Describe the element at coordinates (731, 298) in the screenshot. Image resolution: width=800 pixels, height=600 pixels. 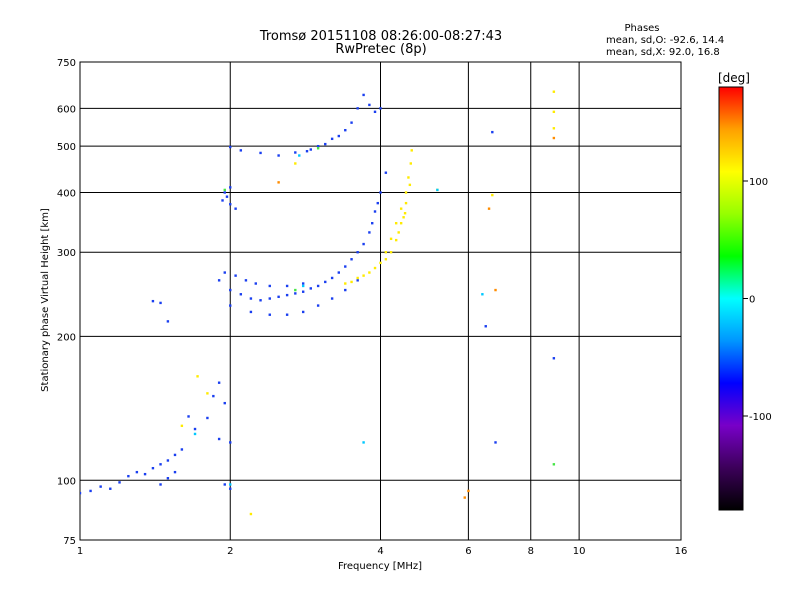
I see `colorbar` at that location.